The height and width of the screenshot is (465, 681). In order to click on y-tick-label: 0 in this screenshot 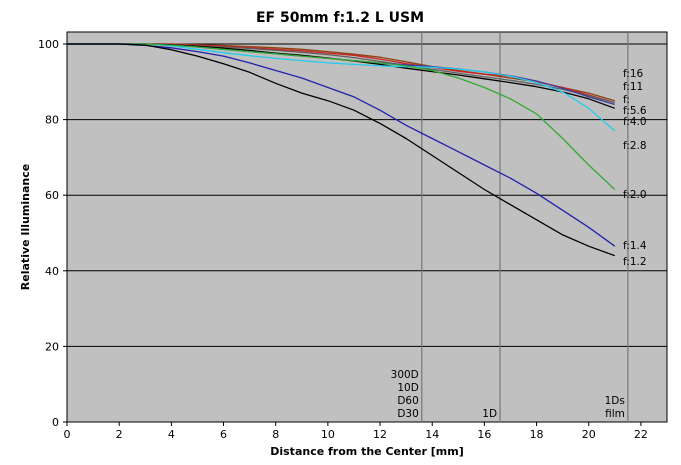, I will do `click(55, 422)`.